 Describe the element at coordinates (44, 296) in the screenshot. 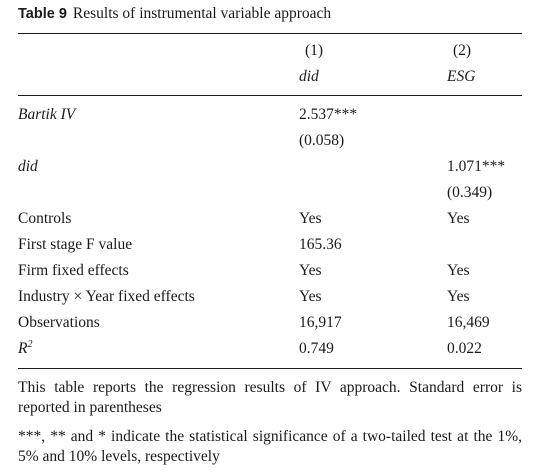

I see `industry-year-fe-label-a: Industry` at that location.